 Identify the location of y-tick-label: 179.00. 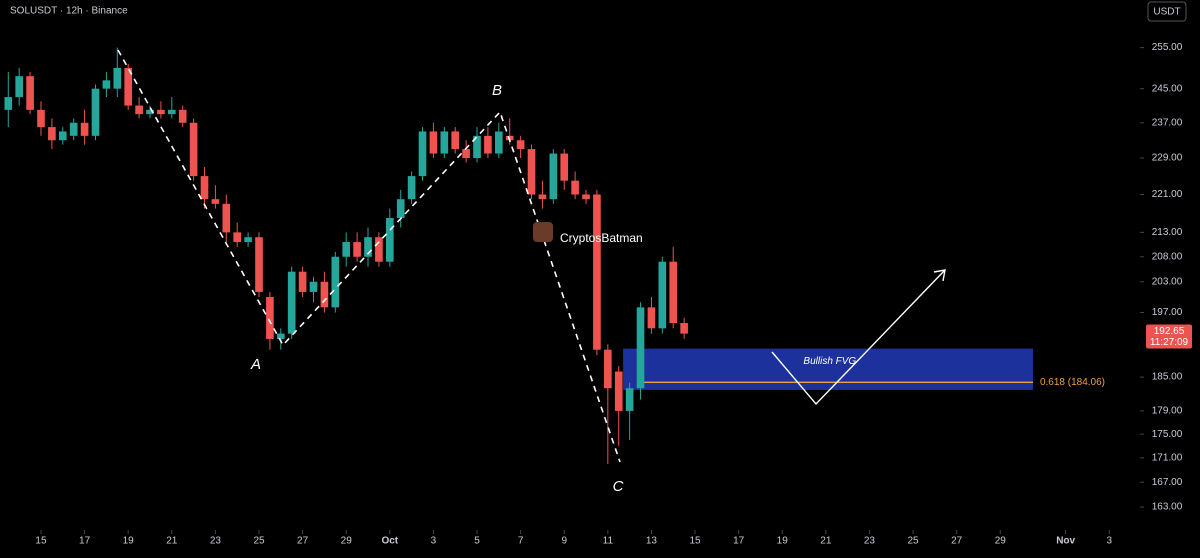
(1167, 411).